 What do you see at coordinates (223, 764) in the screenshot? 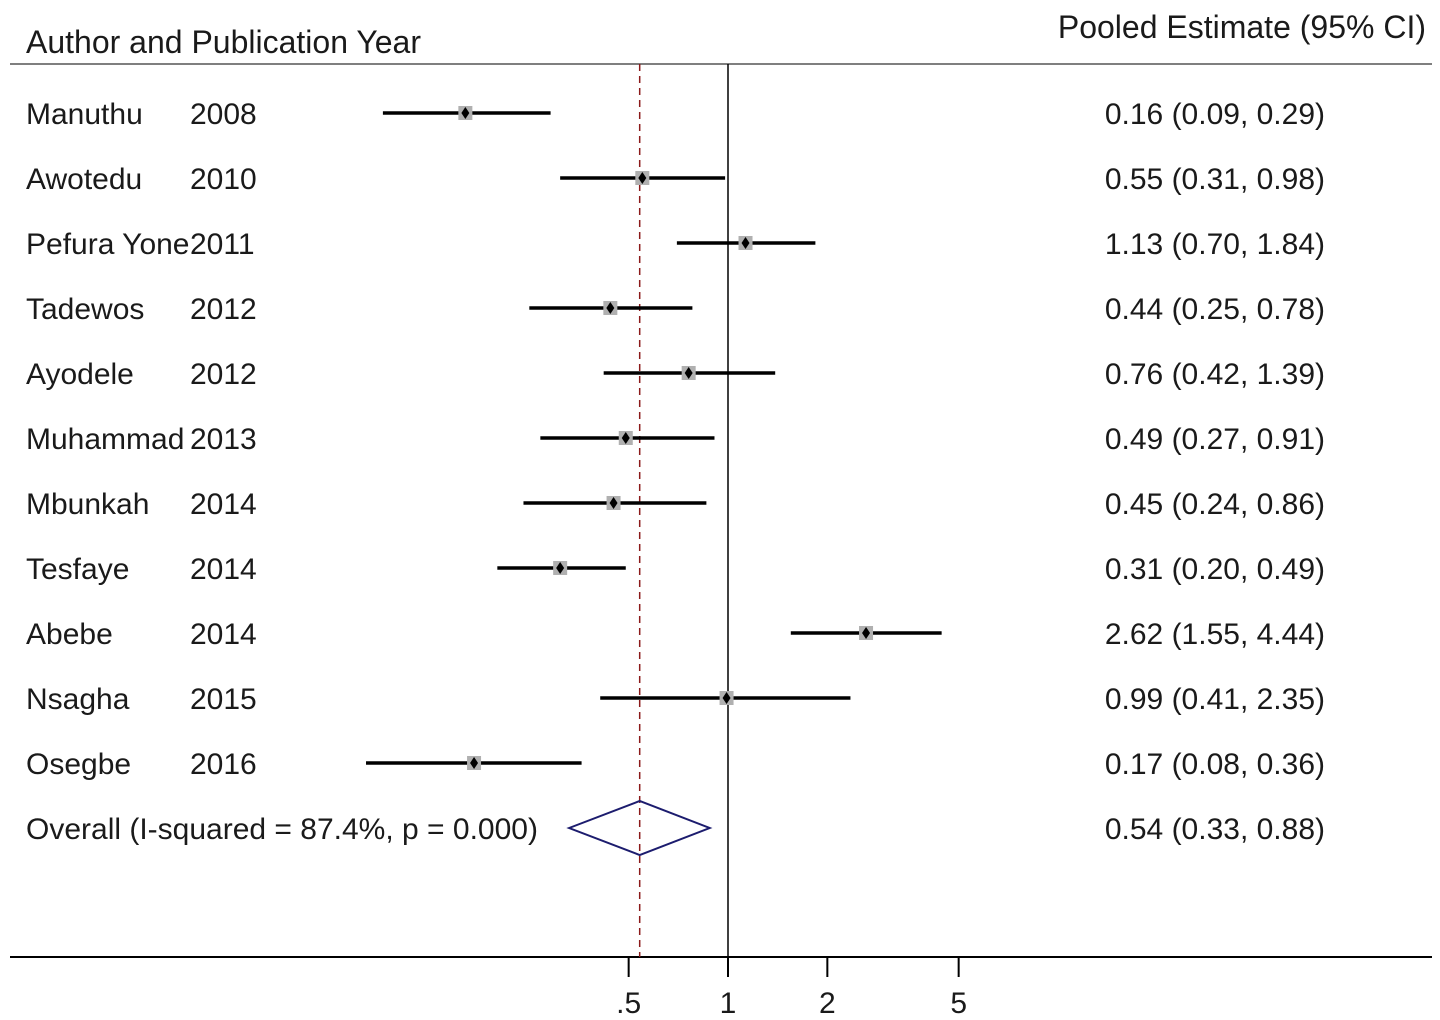
I see `study-year: 2016` at bounding box center [223, 764].